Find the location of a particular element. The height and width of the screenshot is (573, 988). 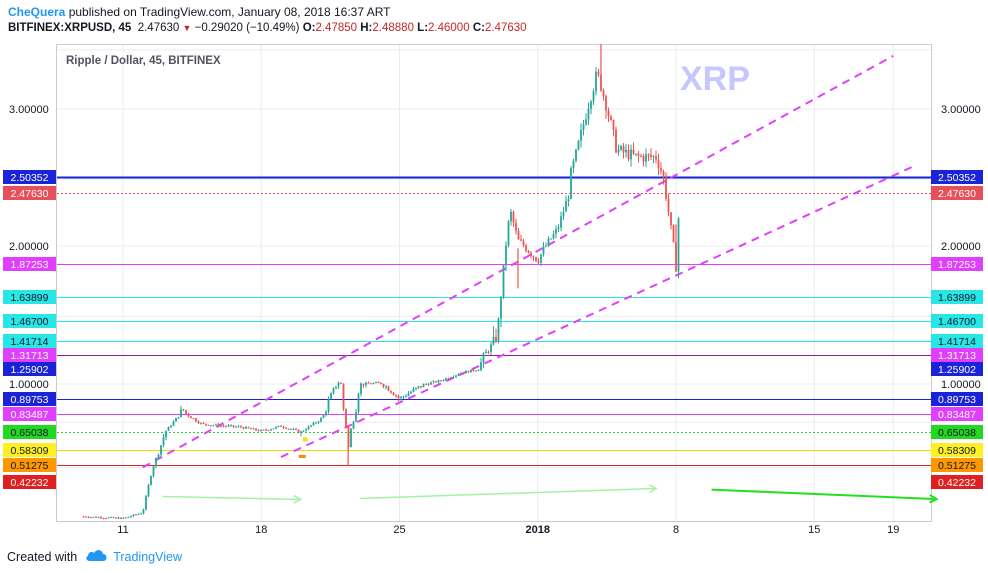

x-tick-label: 8 is located at coordinates (676, 530).